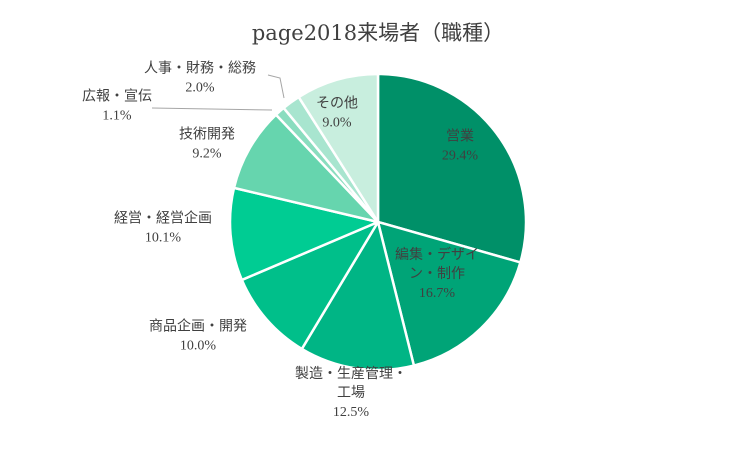  Describe the element at coordinates (437, 293) in the screenshot. I see `slice-value-label: 16.7%` at that location.